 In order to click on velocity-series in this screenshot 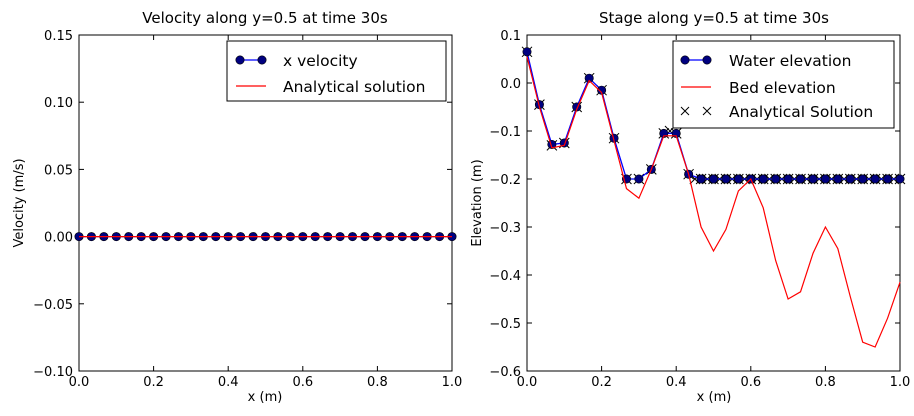, I will do `click(265, 237)`.